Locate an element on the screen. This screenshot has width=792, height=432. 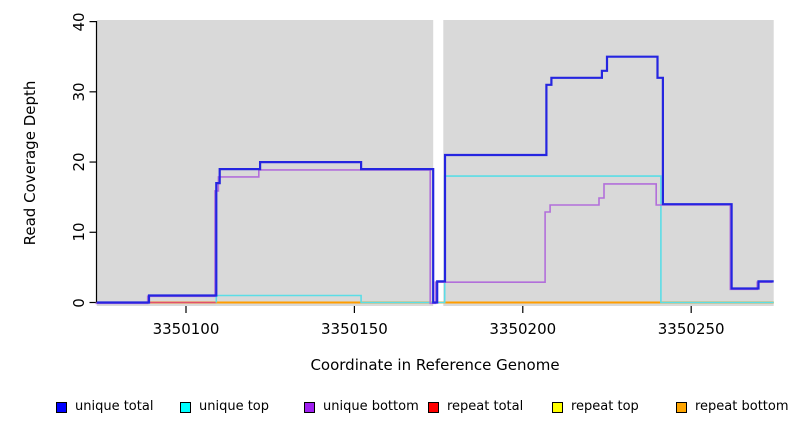
y-tick-label: 30 is located at coordinates (79, 92).